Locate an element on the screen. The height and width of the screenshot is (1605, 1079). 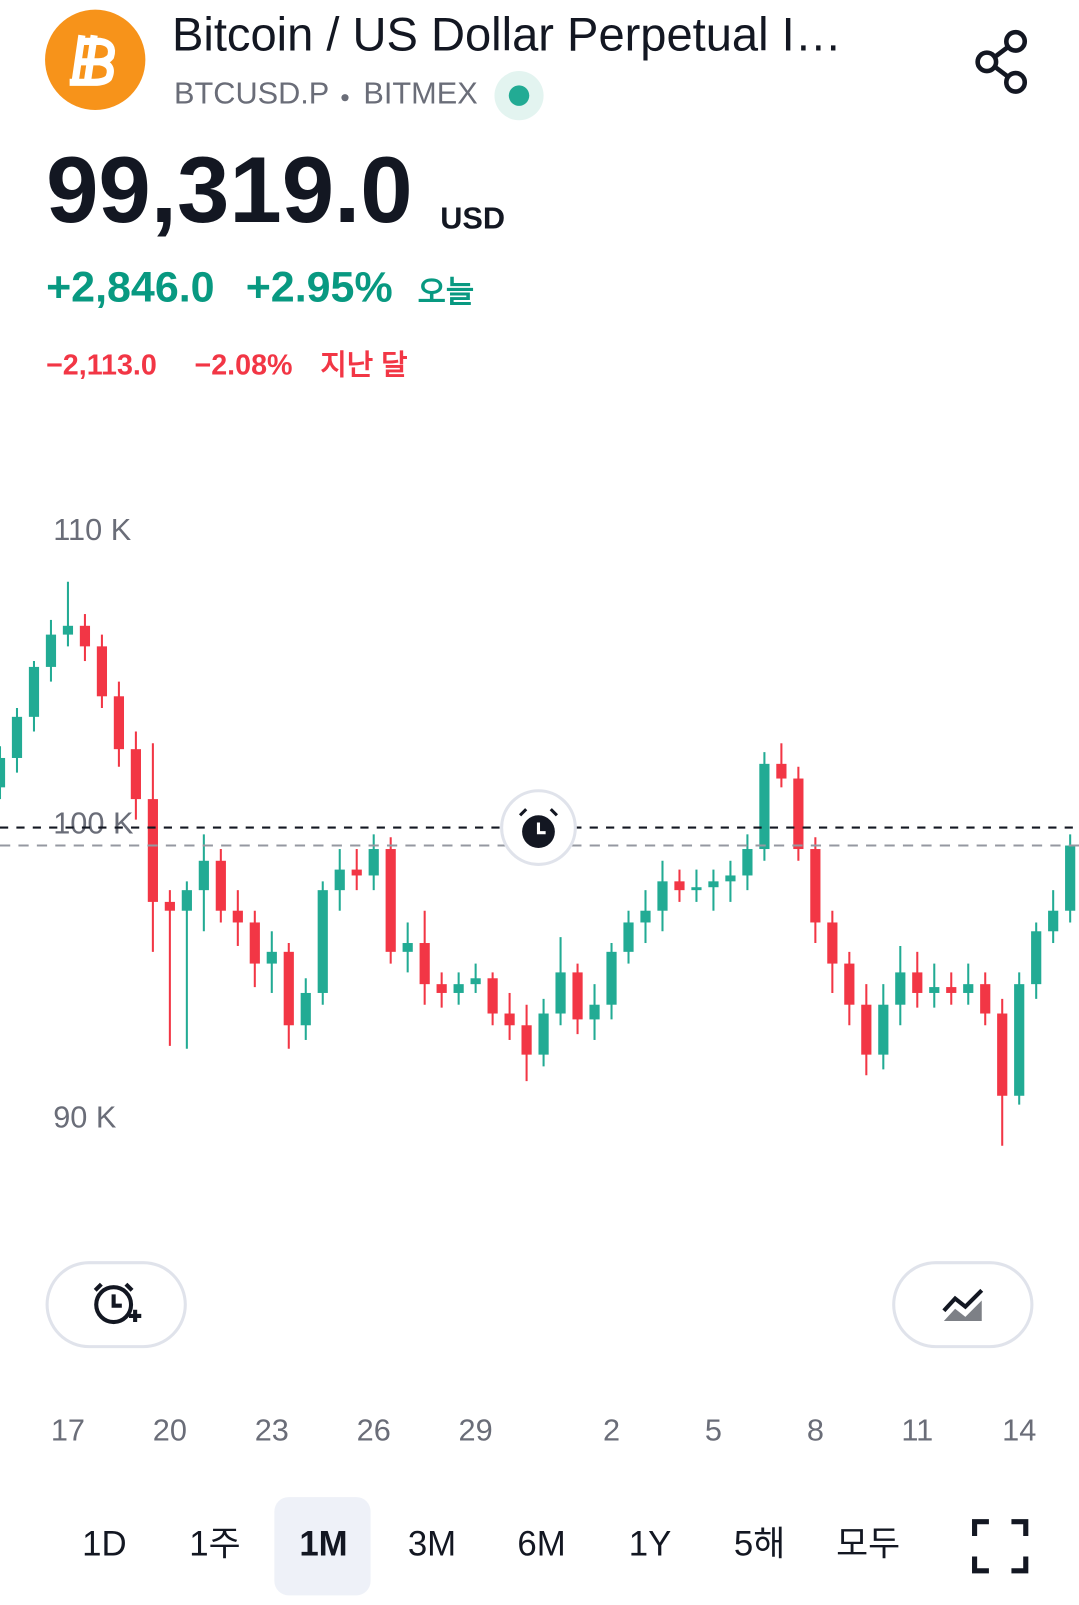
logo is located at coordinates (95, 59).